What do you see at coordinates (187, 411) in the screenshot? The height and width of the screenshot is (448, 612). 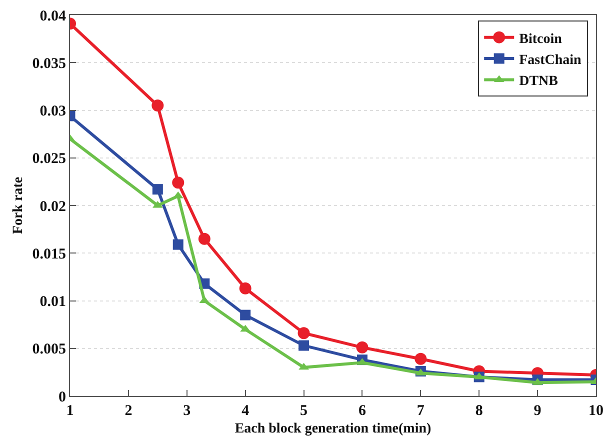 I see `x-tick-label: 3` at bounding box center [187, 411].